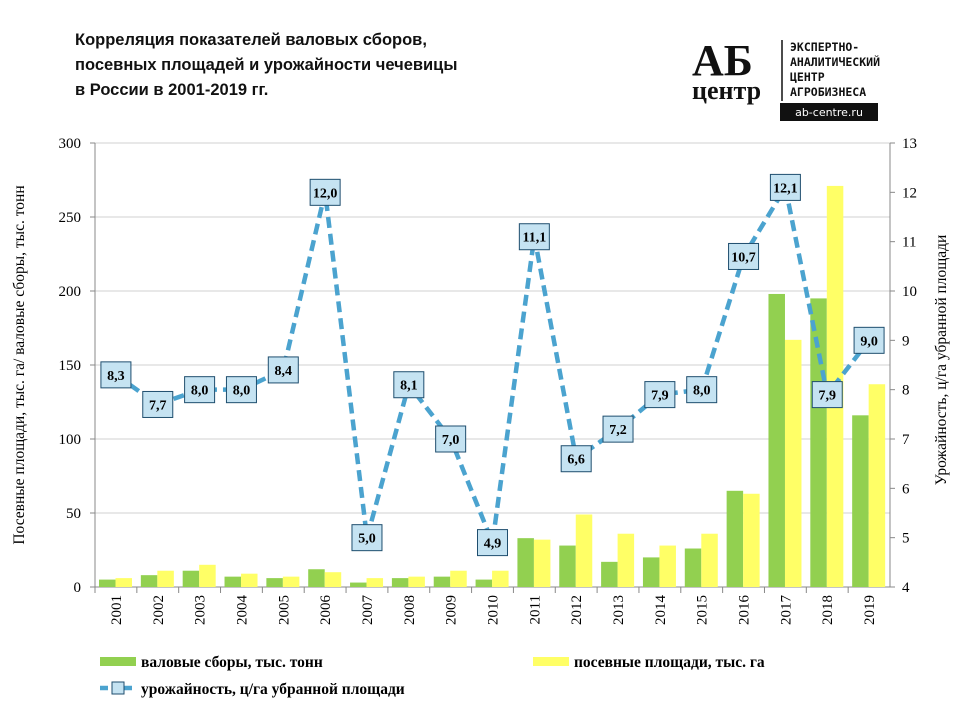 Image resolution: width=960 pixels, height=720 pixels. I want to click on y-tick-label-right: 4, so click(906, 588).